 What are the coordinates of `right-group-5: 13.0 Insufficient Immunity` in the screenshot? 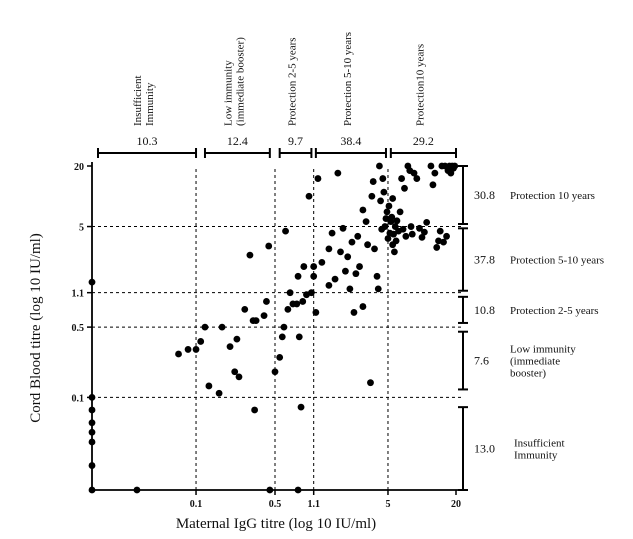 It's located at (511, 448).